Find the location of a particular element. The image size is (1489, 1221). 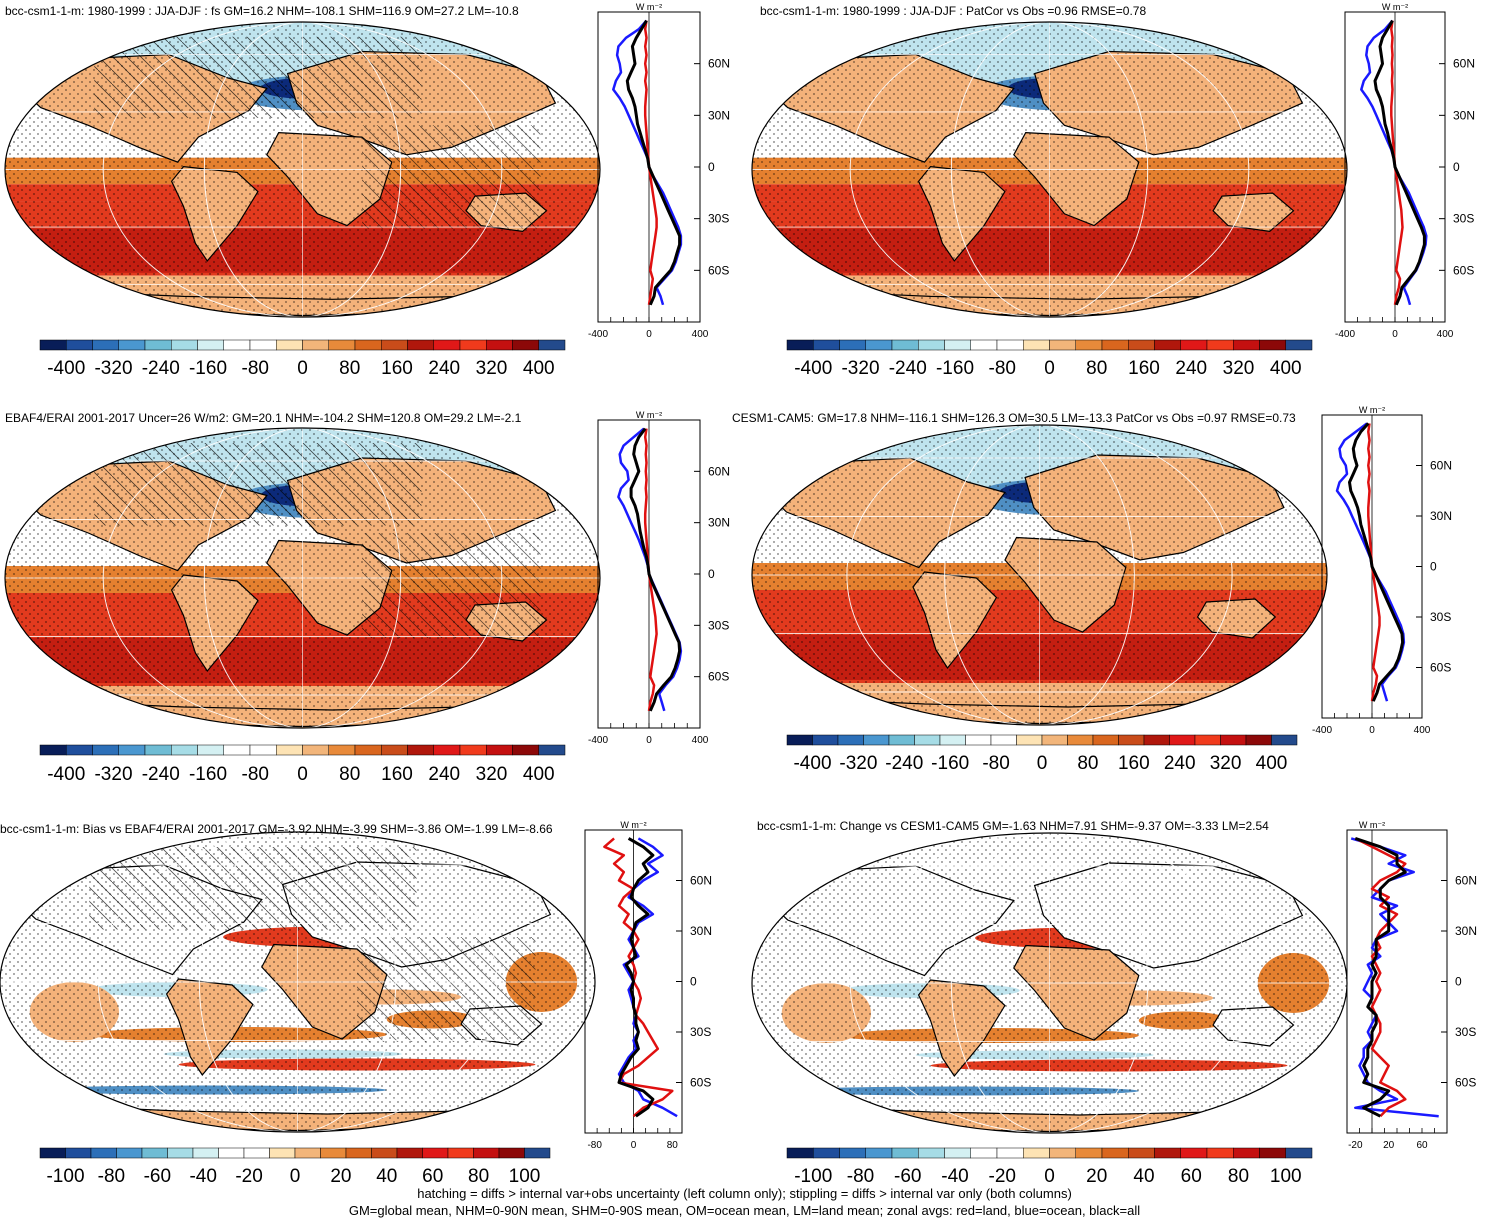

colorbar-tick-label-2: -320 is located at coordinates (113, 368).